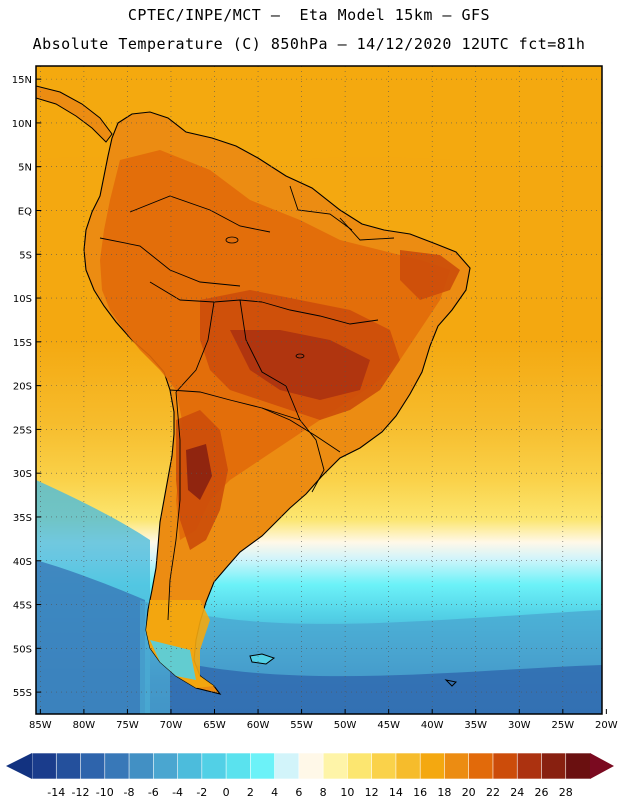 The height and width of the screenshot is (800, 618). I want to click on lat-tick-label: 5N, so click(25, 168).